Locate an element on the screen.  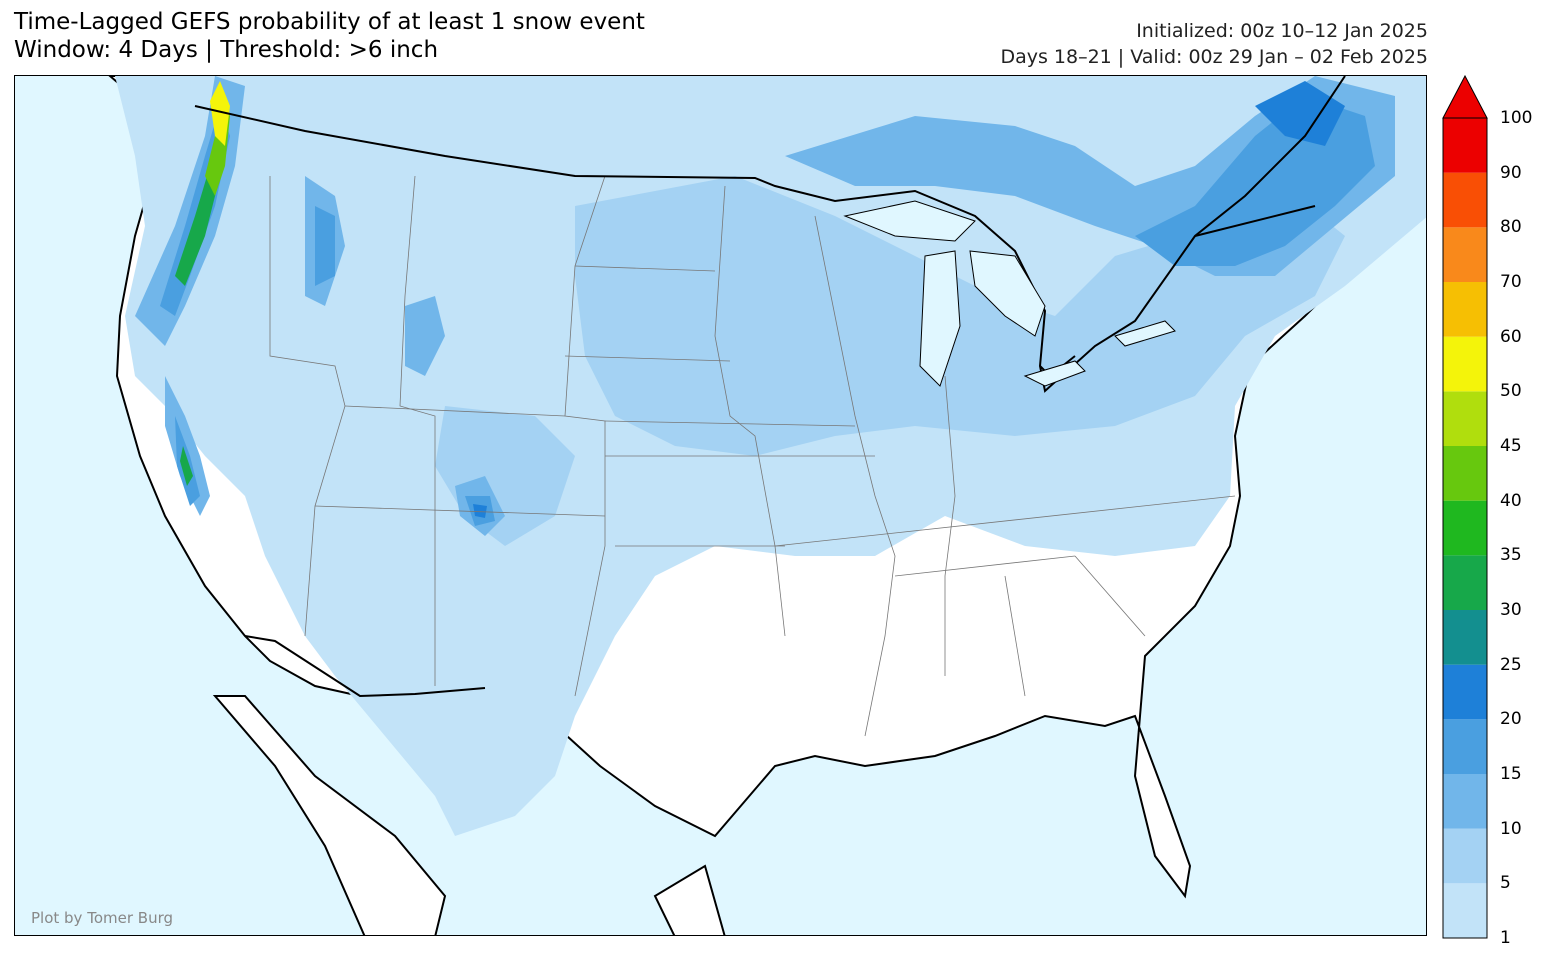
colorbar-frame is located at coordinates (1465, 528).